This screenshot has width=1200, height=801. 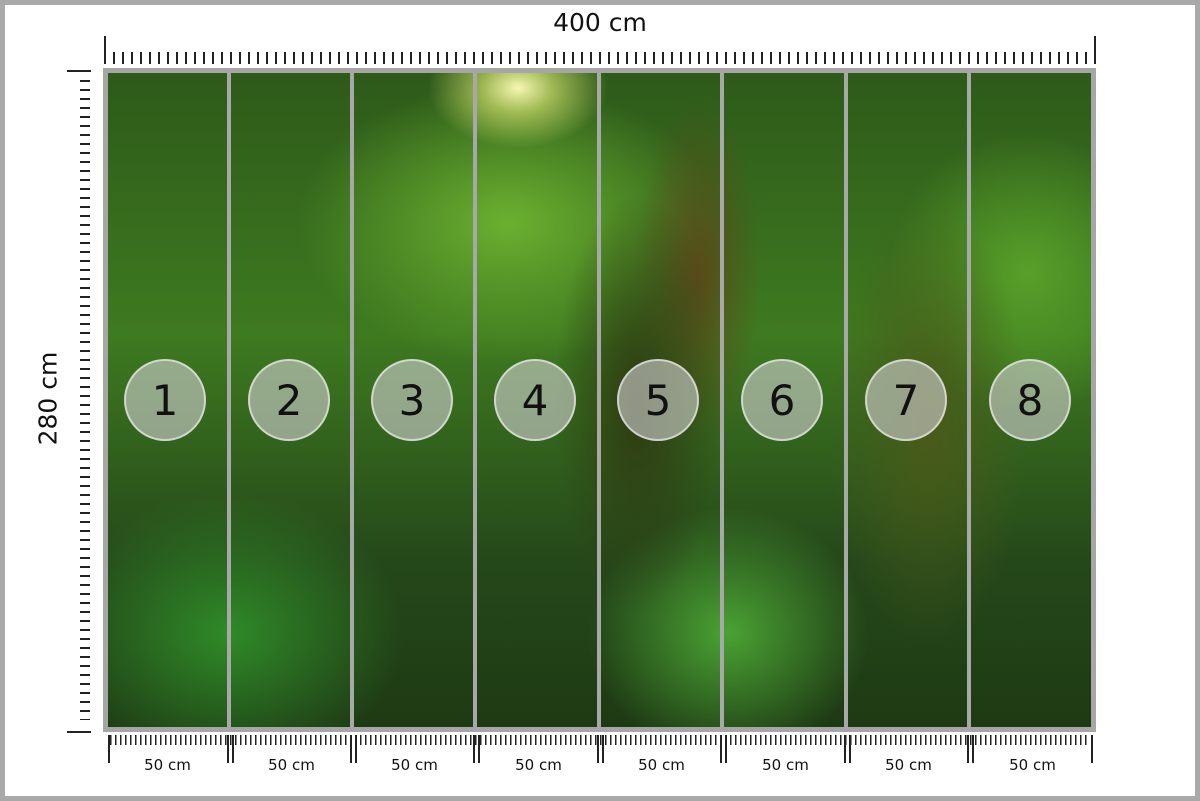 I want to click on left-ruler, so click(x=85, y=400).